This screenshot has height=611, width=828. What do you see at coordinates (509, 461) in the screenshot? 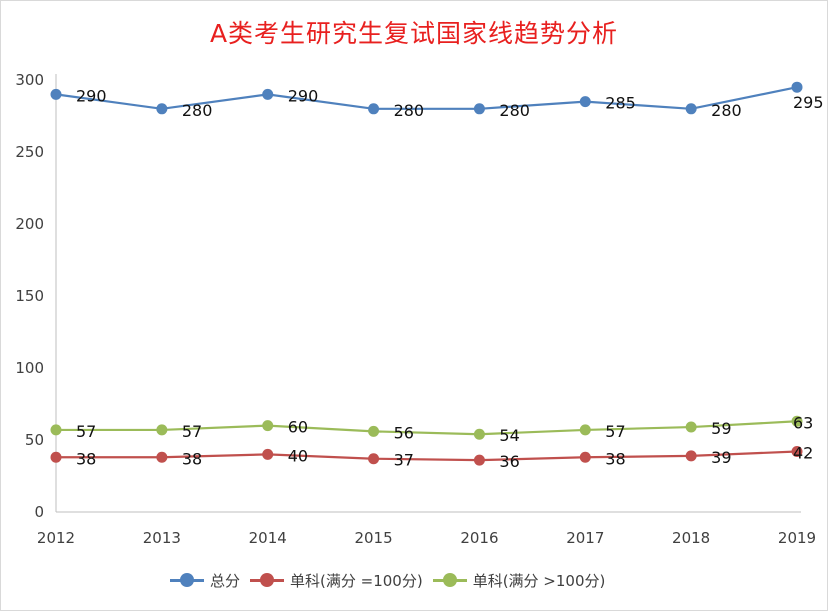
I see `data-label: 36` at bounding box center [509, 461].